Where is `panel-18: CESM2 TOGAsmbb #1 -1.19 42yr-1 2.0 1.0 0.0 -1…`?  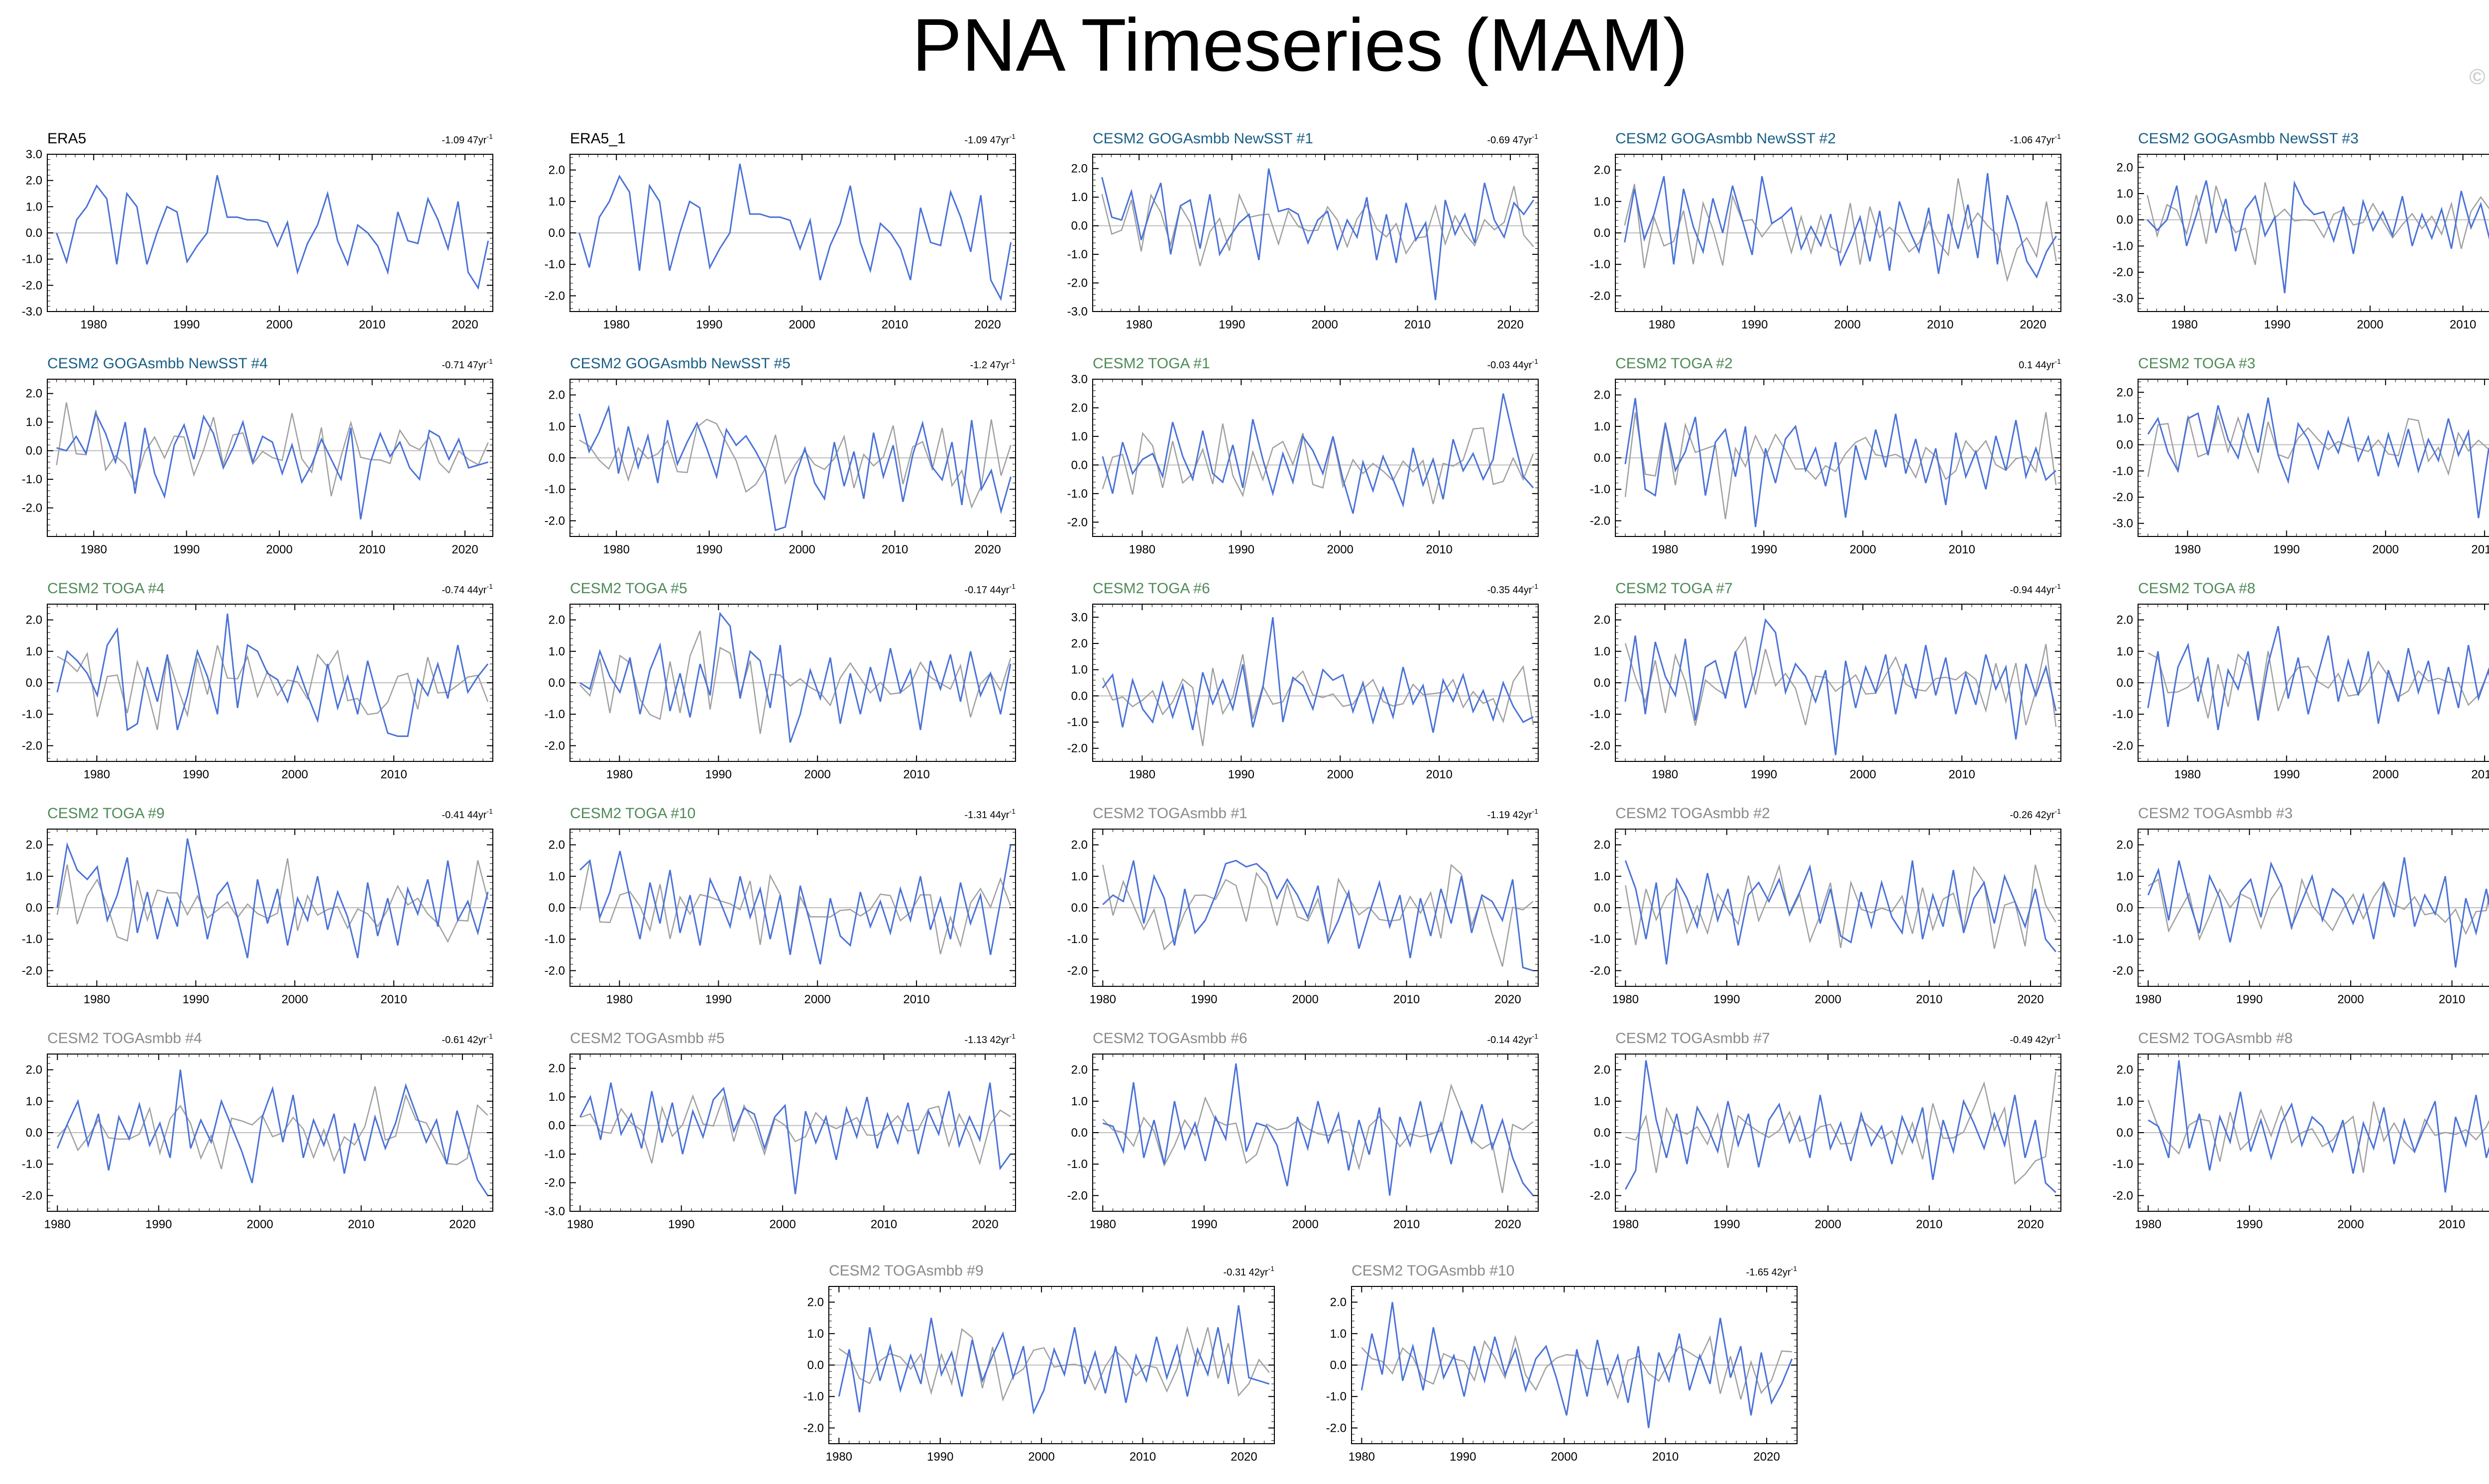 panel-18: CESM2 TOGAsmbb #1 -1.19 42yr-1 2.0 1.0 0.0 -1… is located at coordinates (1303, 906).